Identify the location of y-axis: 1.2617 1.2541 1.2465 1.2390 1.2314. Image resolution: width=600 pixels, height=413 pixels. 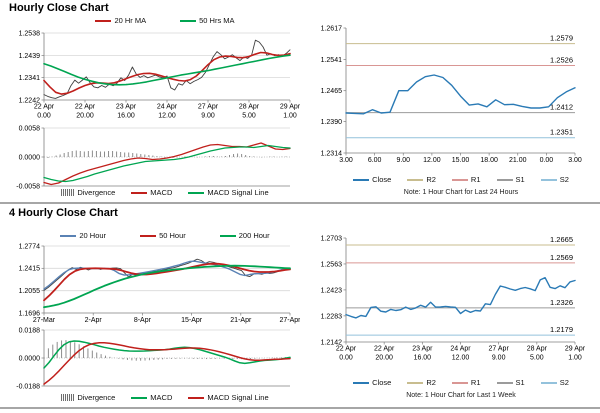
(333, 91).